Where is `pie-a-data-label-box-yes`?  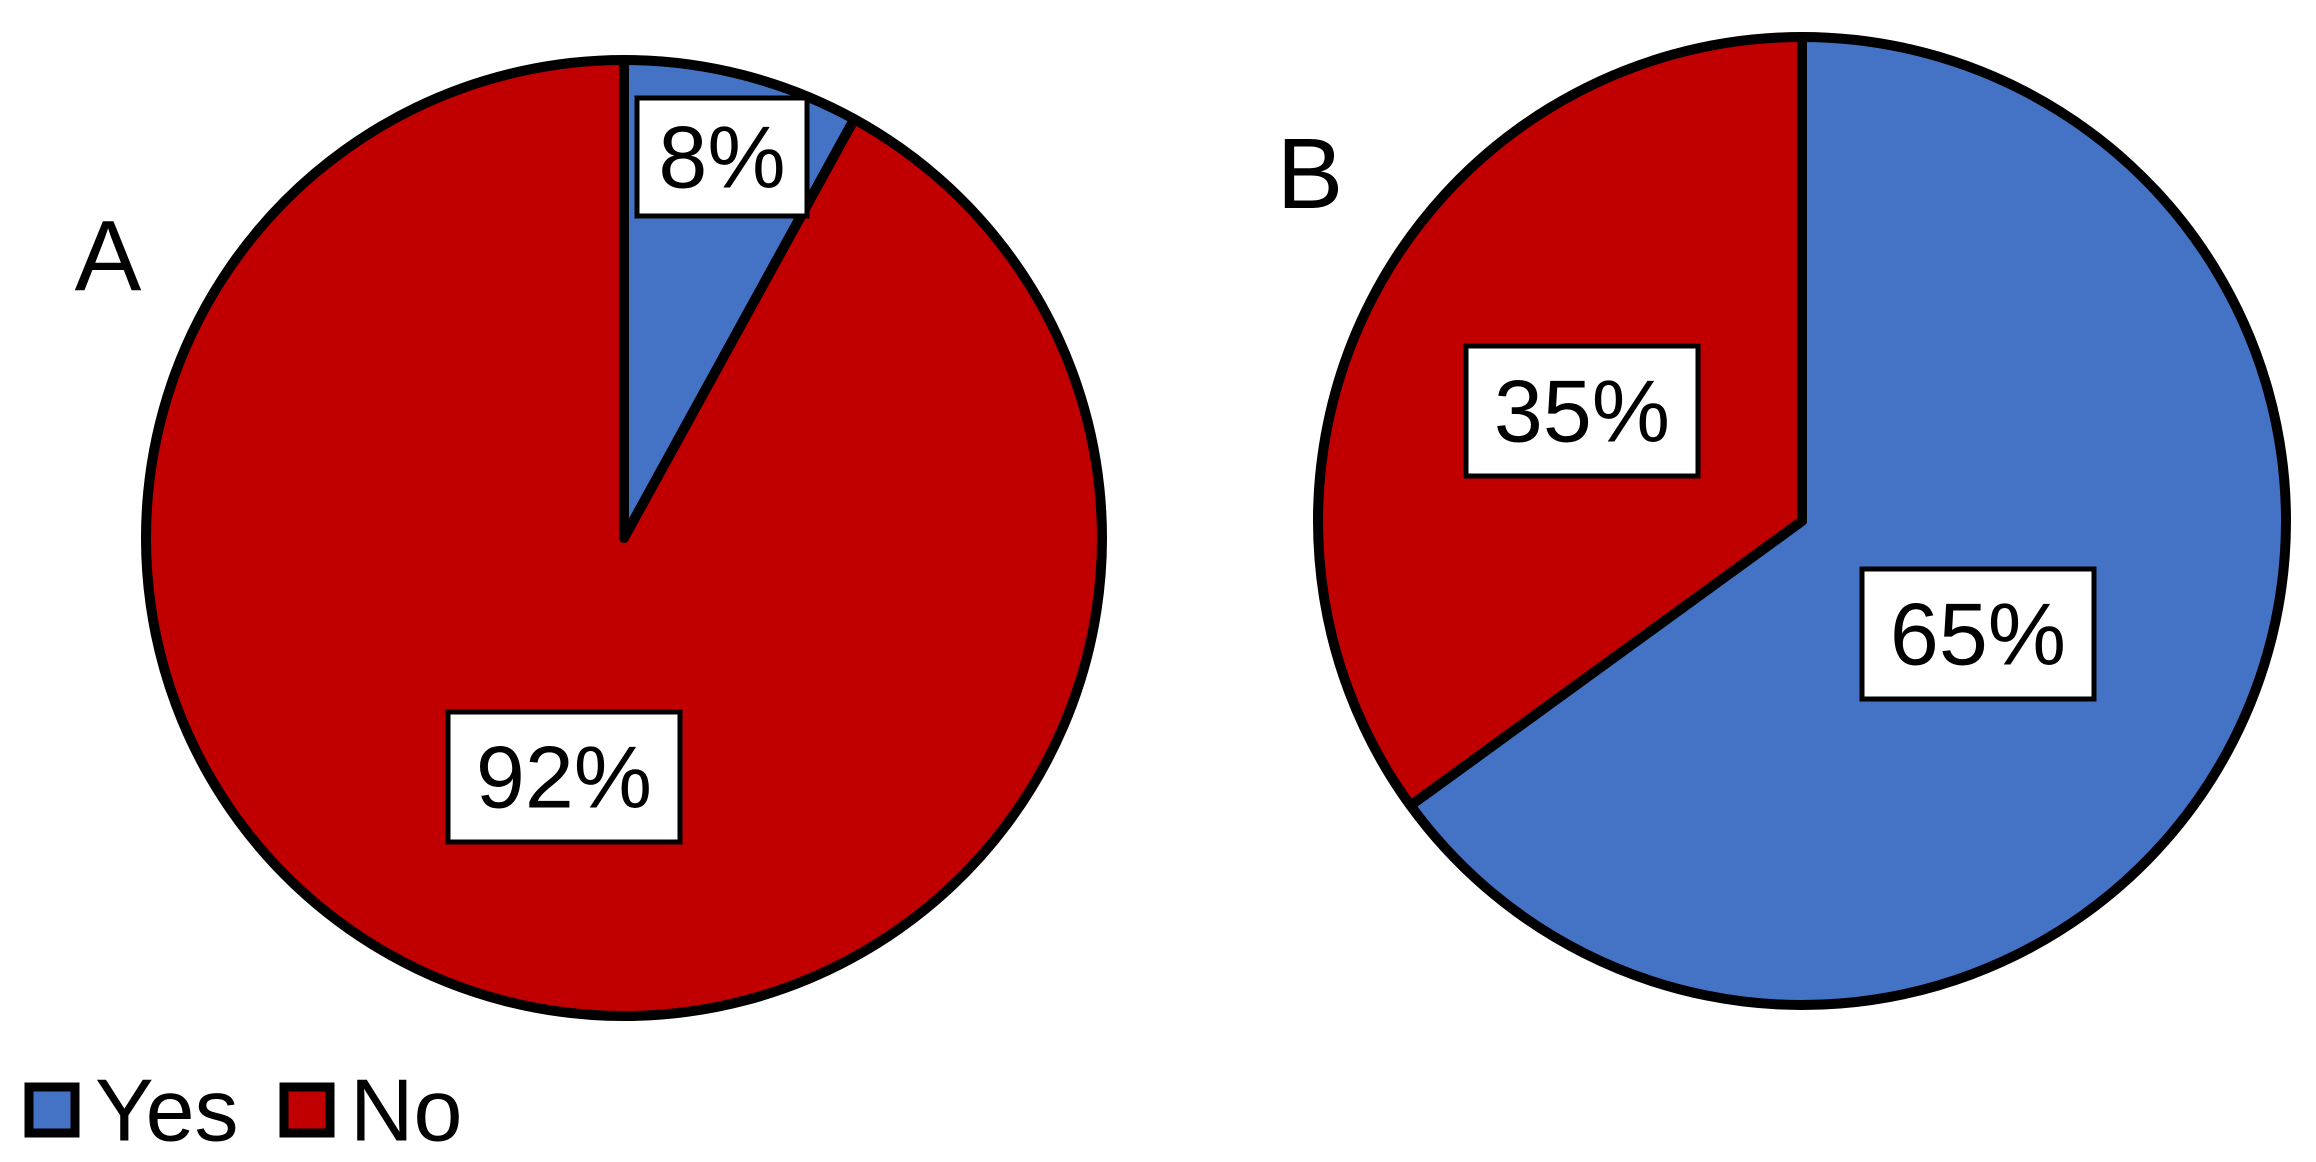 pie-a-data-label-box-yes is located at coordinates (722, 157).